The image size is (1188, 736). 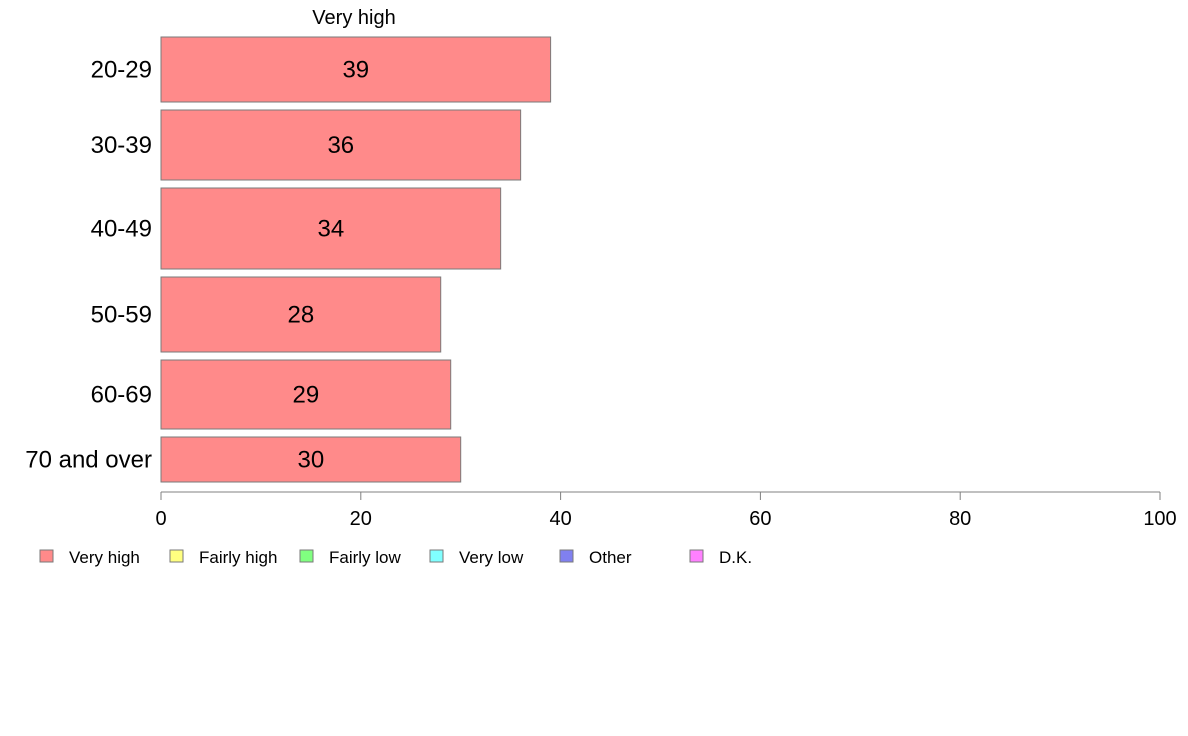 What do you see at coordinates (121, 70) in the screenshot?
I see `category-label: 20-29` at bounding box center [121, 70].